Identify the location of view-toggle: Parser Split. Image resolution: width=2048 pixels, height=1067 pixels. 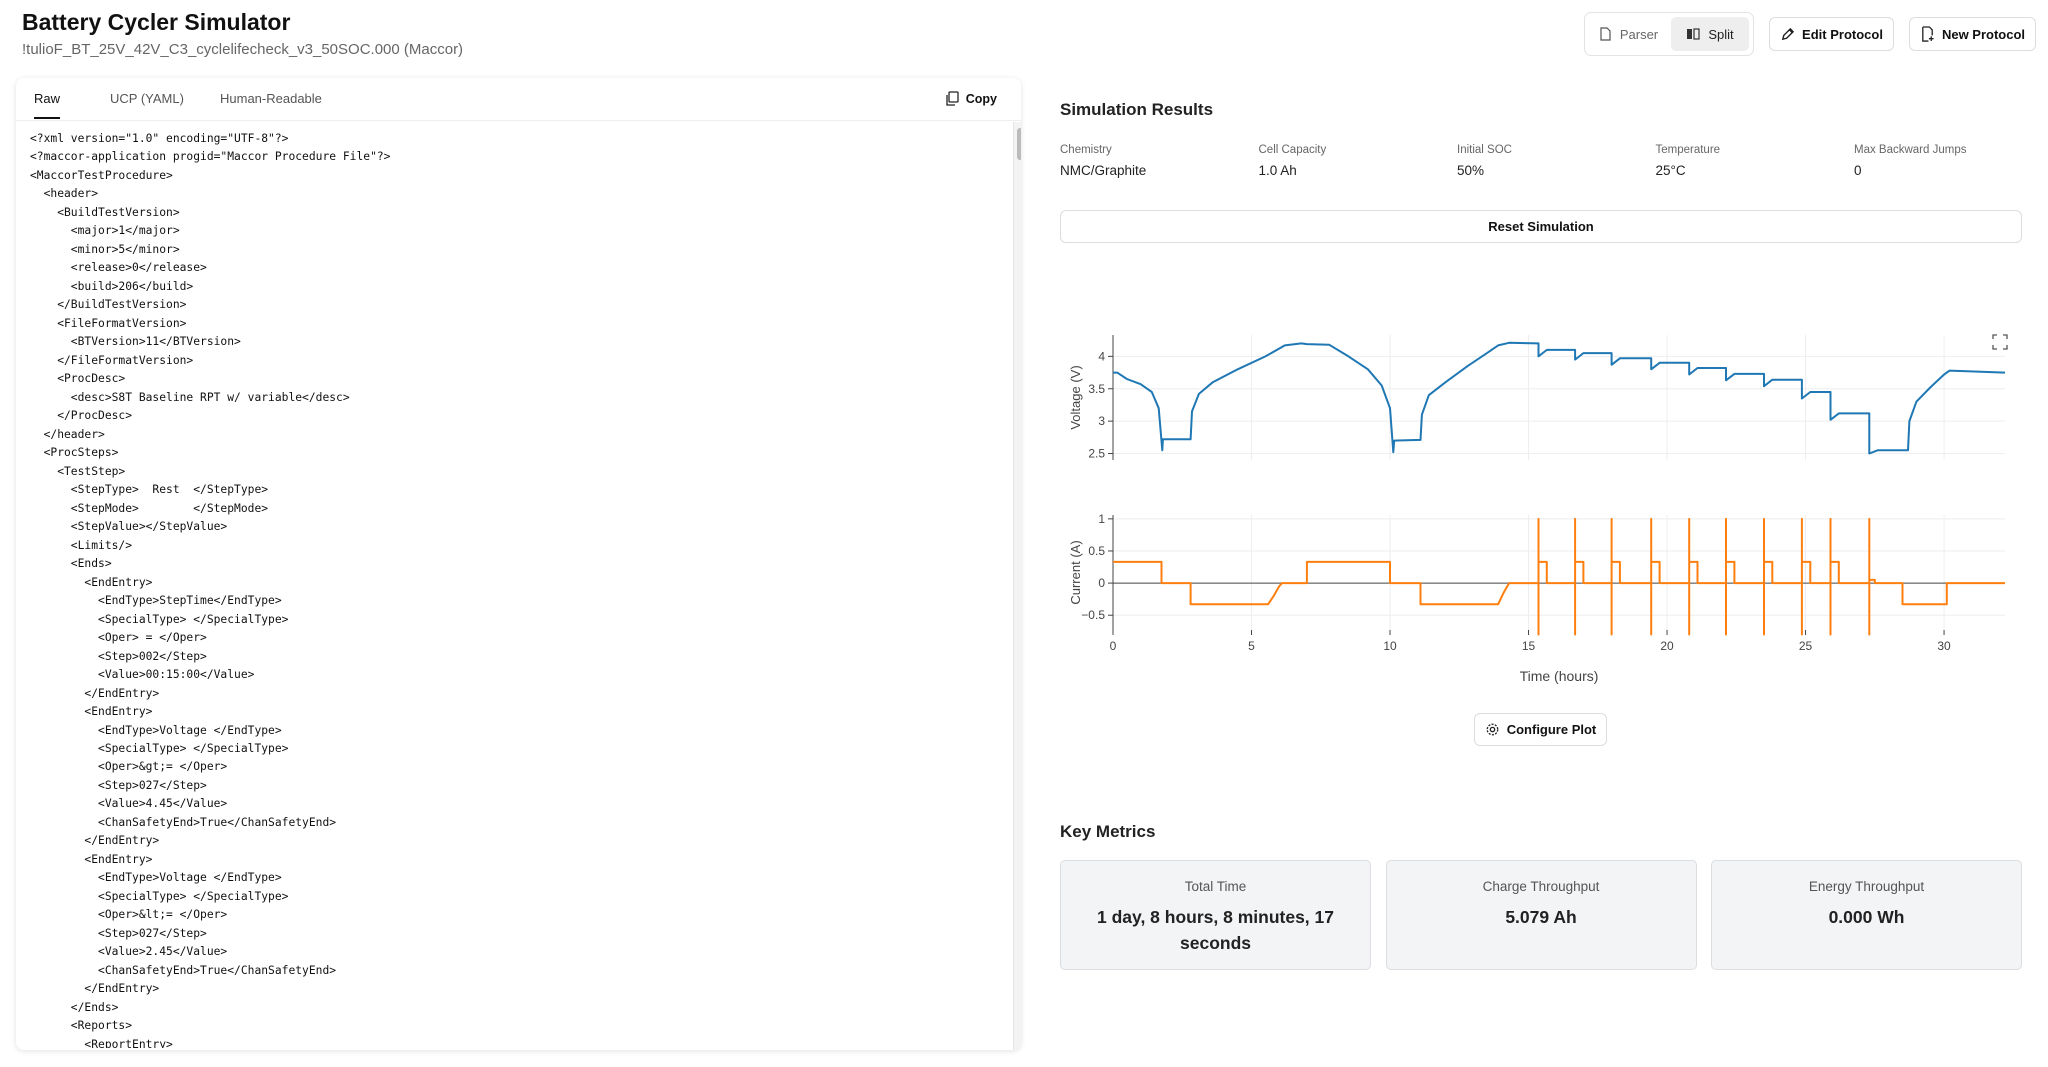
(1669, 34).